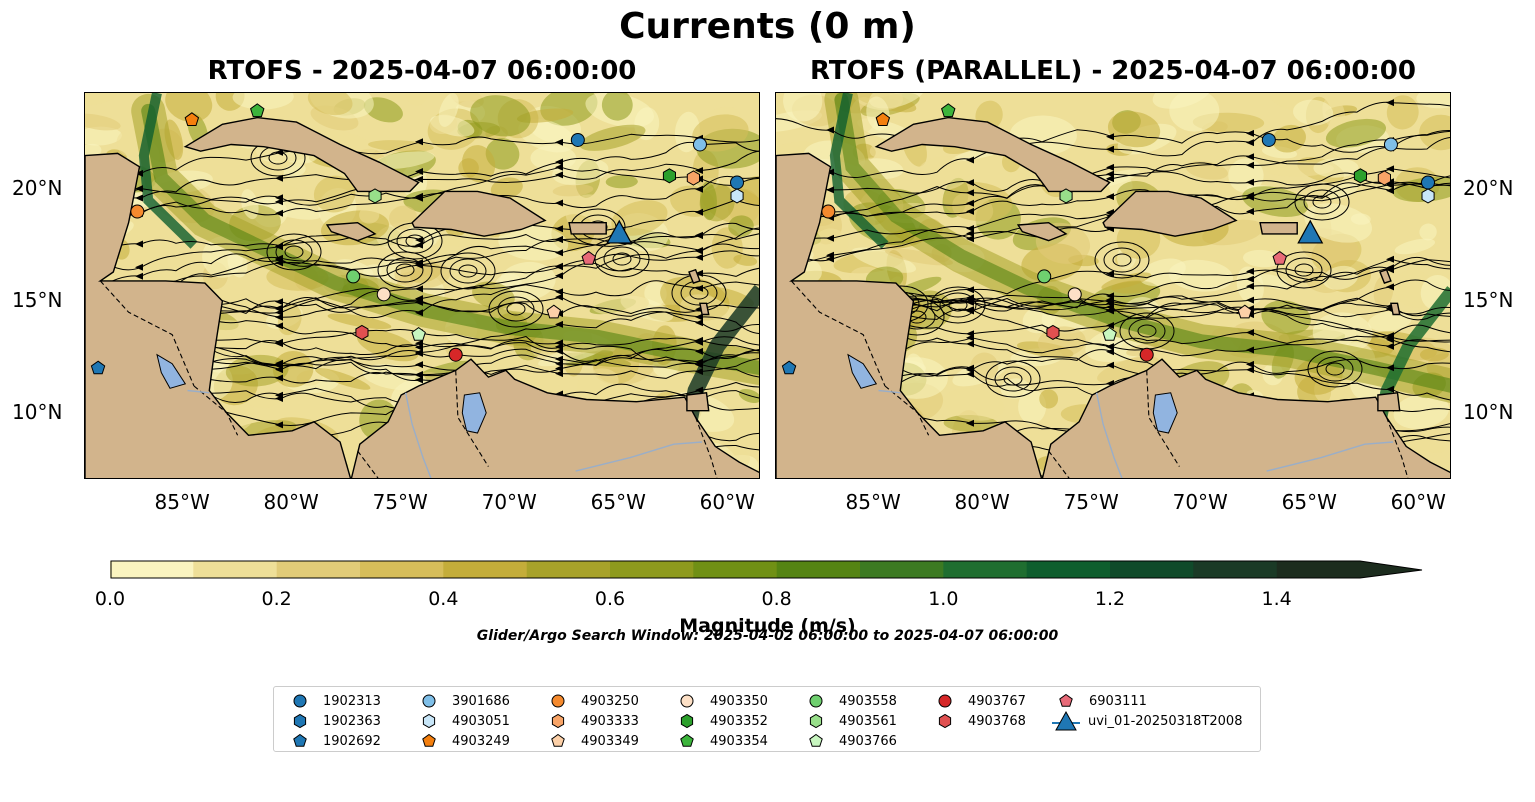 This screenshot has height=802, width=1535. I want to click on lon-tick-label: 65°W, so click(1309, 502).